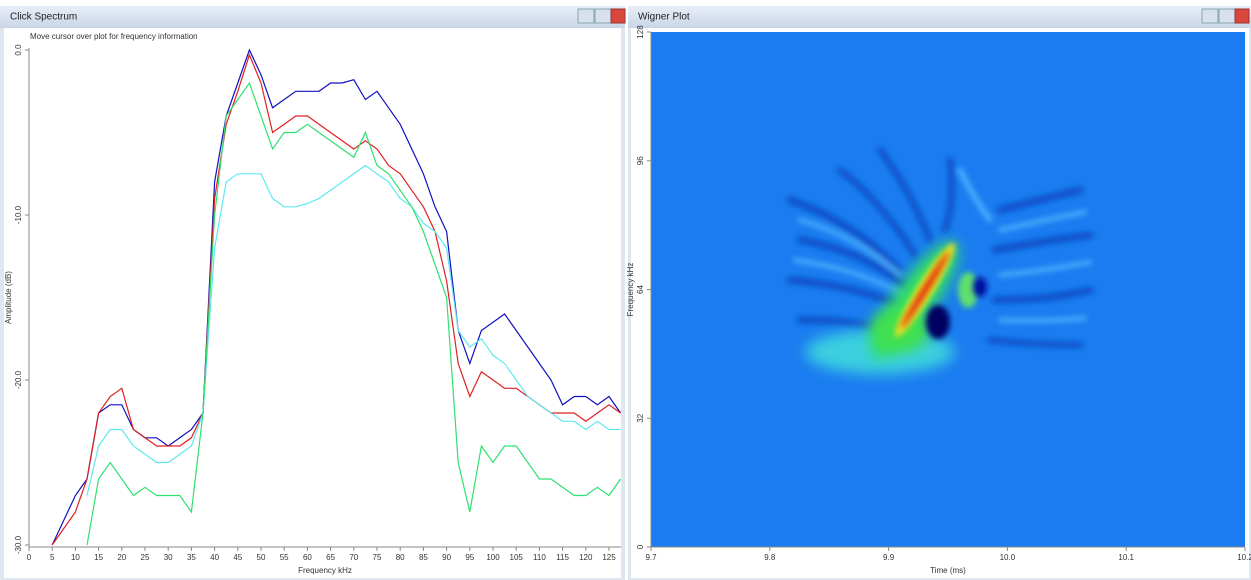  What do you see at coordinates (284, 557) in the screenshot?
I see `x-tick-label: 55` at bounding box center [284, 557].